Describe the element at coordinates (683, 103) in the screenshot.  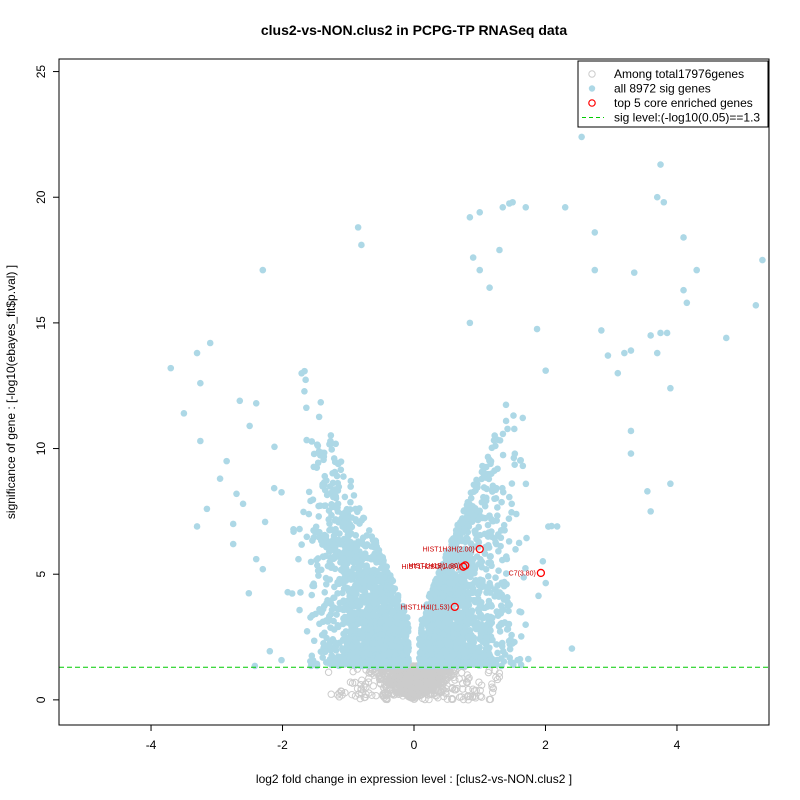
I see `legend-label-core: top 5 core enriched genes` at that location.